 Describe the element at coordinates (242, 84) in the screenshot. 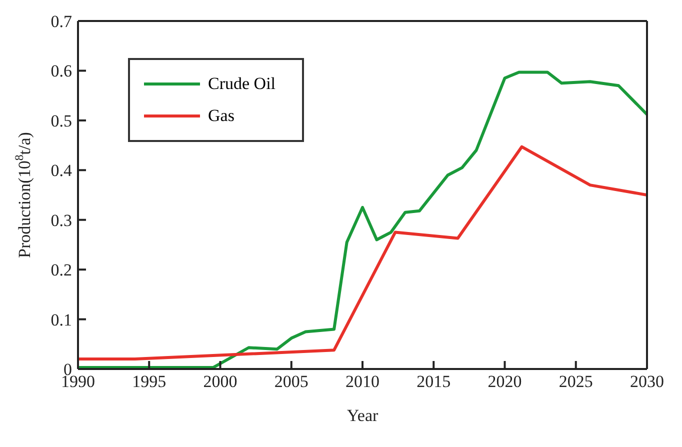

I see `legend-label: Crude Oil` at that location.